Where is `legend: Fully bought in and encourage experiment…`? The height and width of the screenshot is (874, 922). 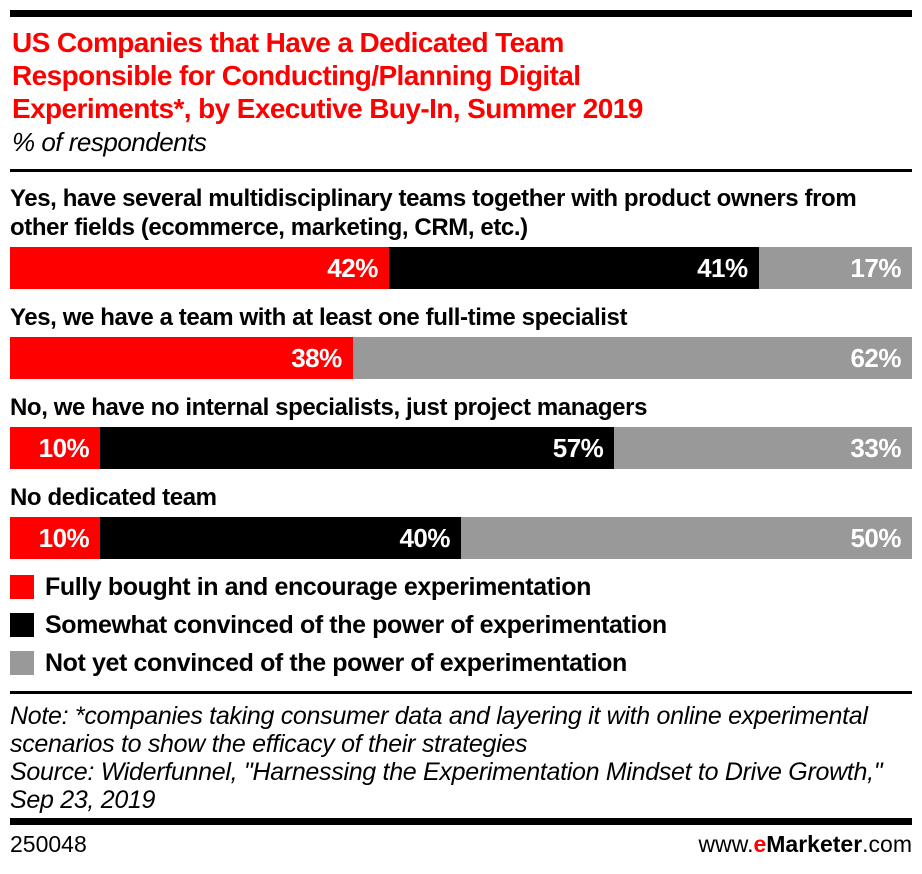
legend: Fully bought in and encourage experiment… is located at coordinates (461, 625).